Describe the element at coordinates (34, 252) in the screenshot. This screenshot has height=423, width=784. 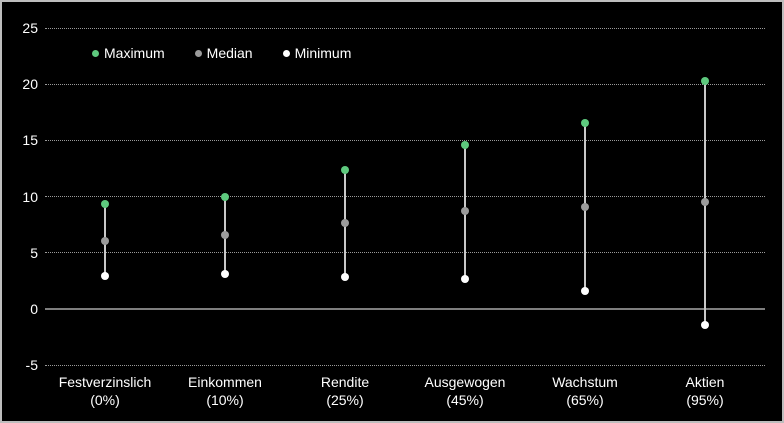
I see `y-tick-label: 5` at that location.